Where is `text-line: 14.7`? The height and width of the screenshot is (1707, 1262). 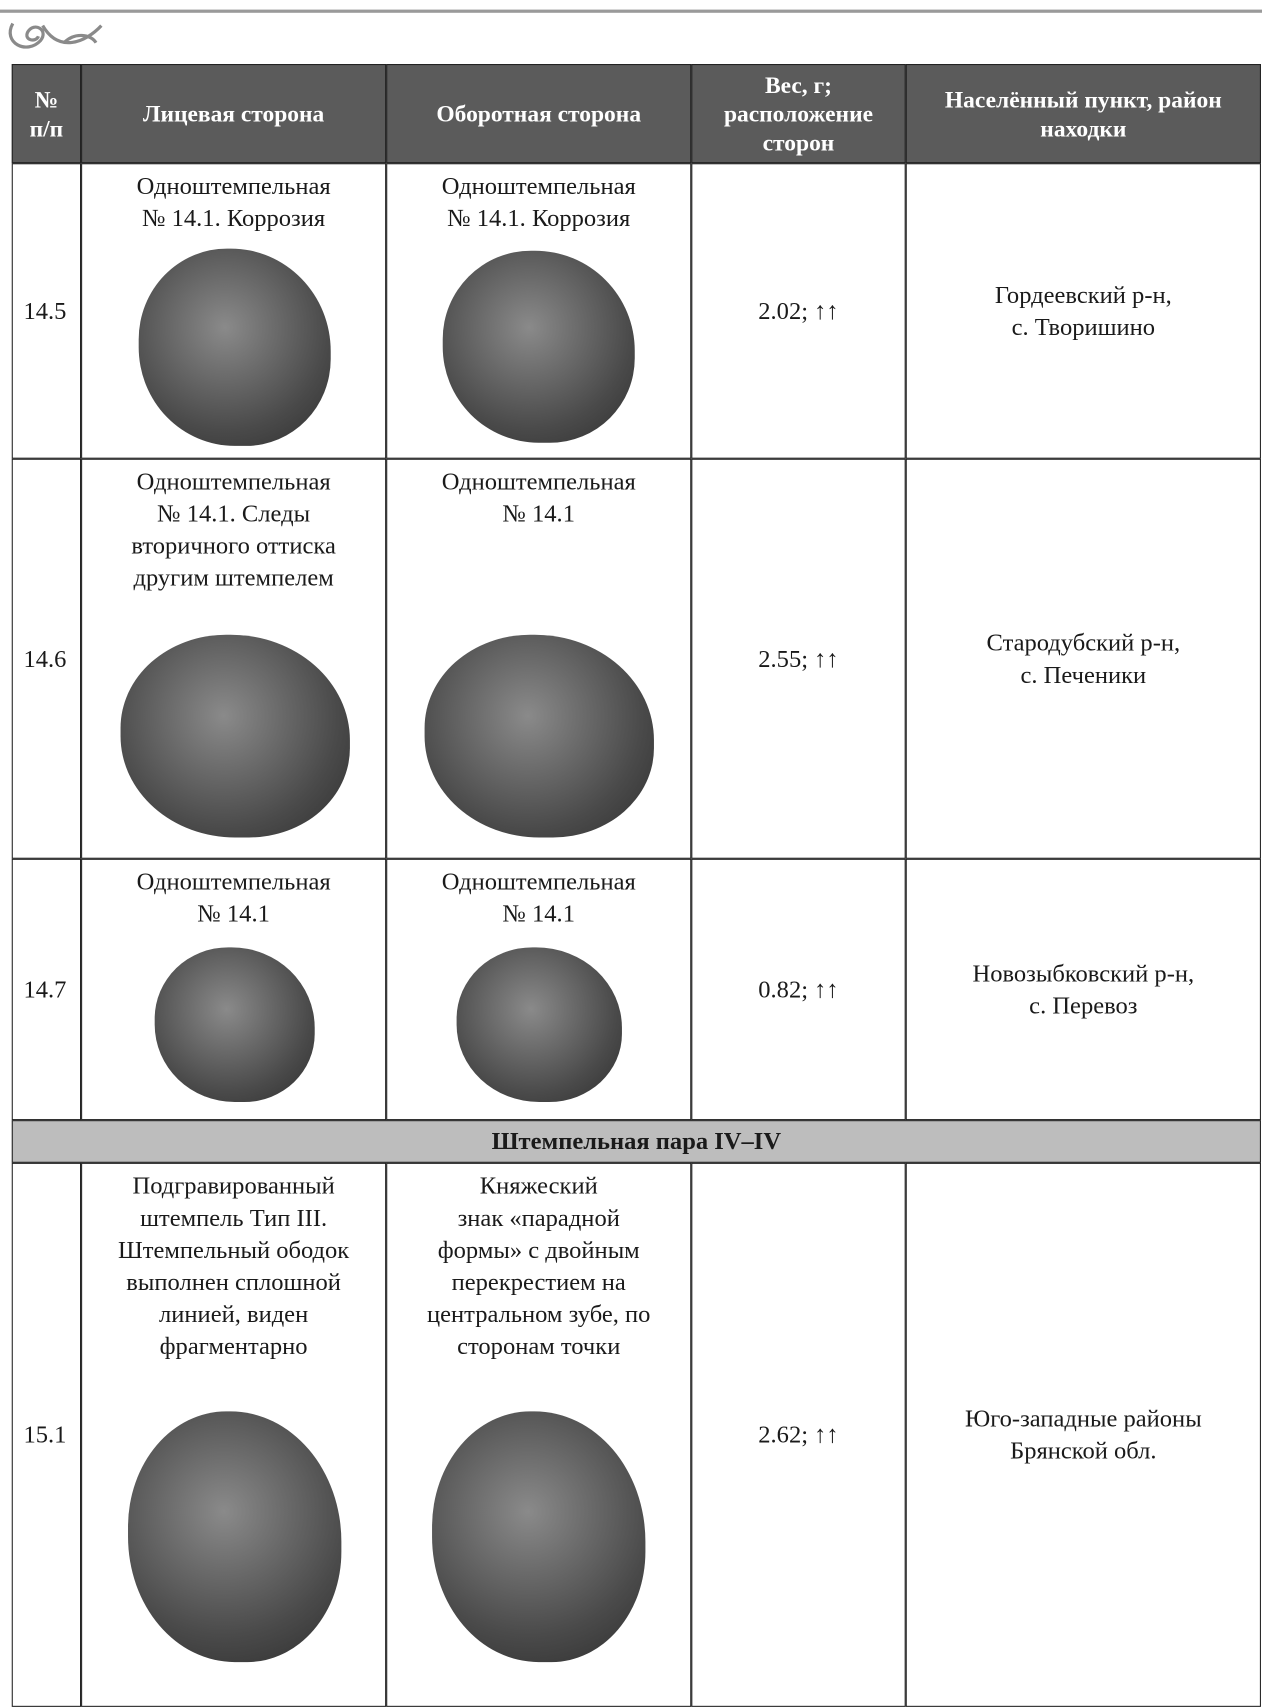 text-line: 14.7 is located at coordinates (45, 989).